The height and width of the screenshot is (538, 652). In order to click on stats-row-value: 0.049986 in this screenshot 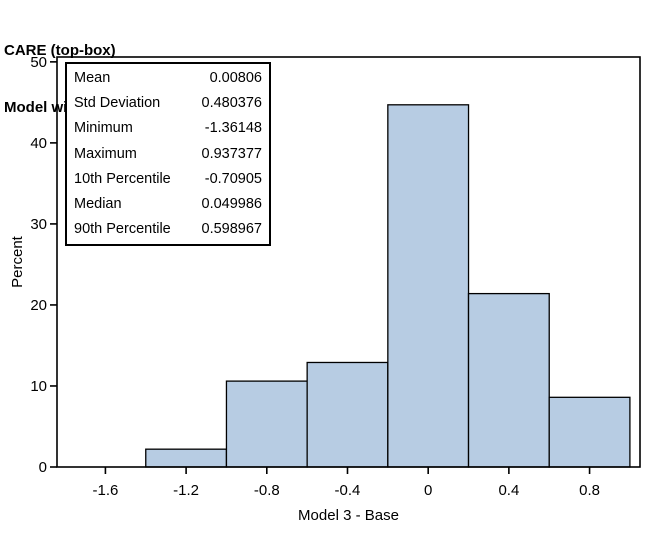, I will do `click(231, 204)`.